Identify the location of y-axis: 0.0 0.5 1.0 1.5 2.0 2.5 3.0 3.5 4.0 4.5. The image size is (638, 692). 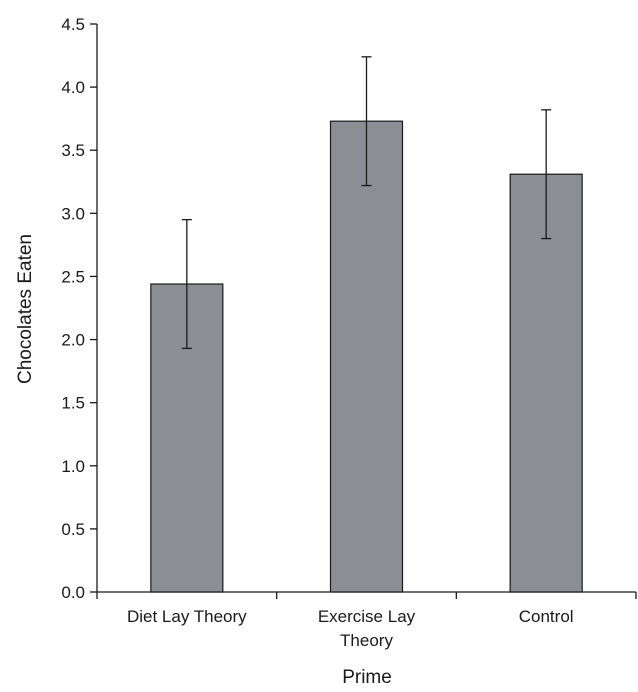
(79, 308).